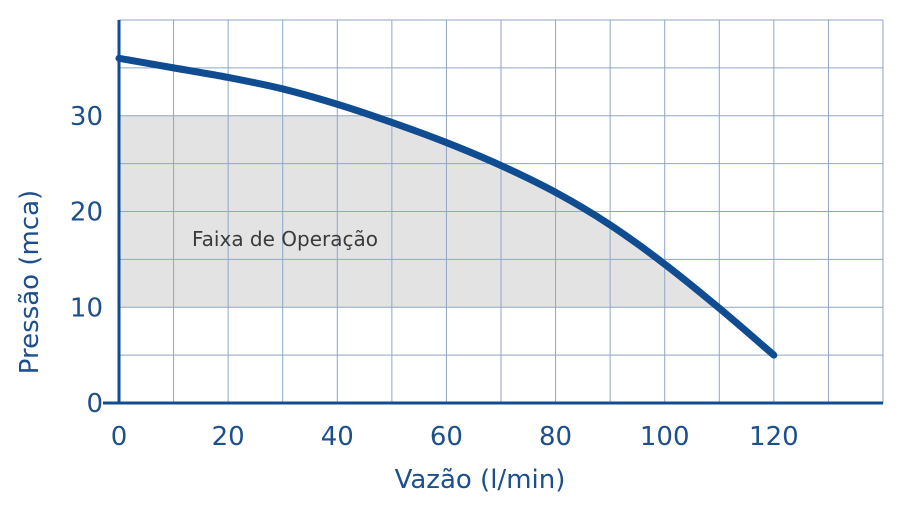  I want to click on x-tick-label: 100, so click(665, 437).